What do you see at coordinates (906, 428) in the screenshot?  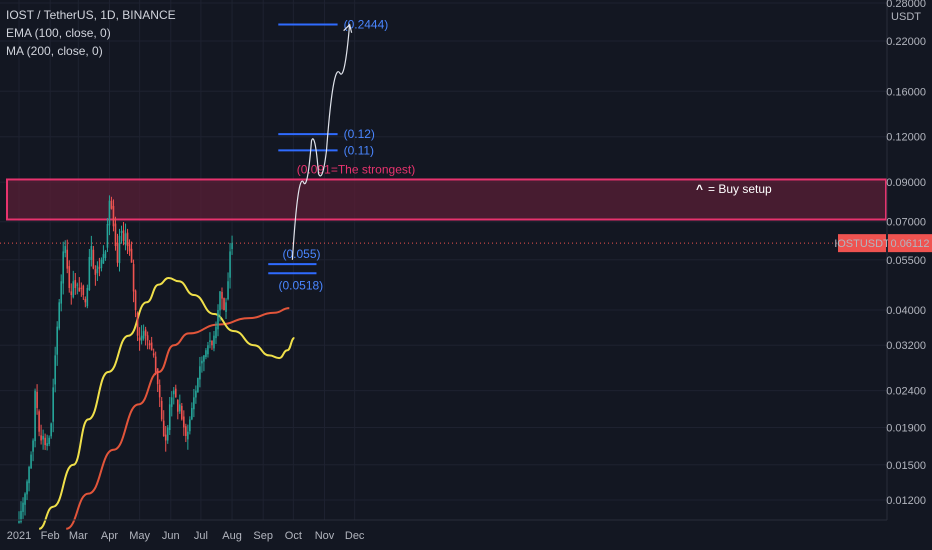 I see `price-tick-label: 0.01900` at bounding box center [906, 428].